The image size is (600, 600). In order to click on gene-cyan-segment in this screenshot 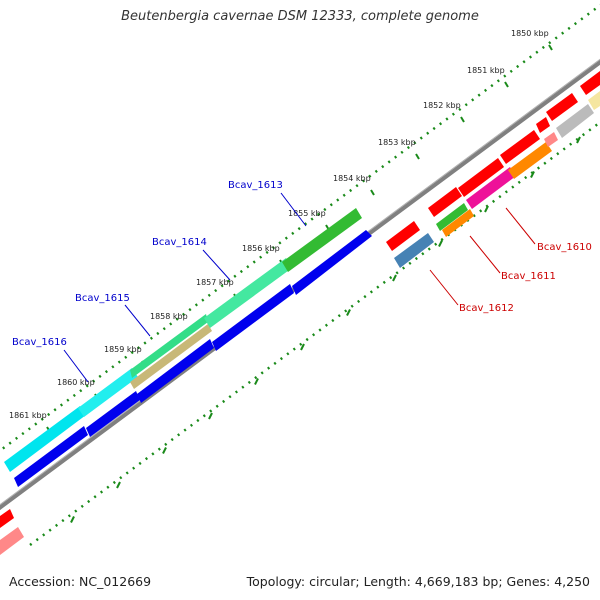, I will do `click(45, 439)`.